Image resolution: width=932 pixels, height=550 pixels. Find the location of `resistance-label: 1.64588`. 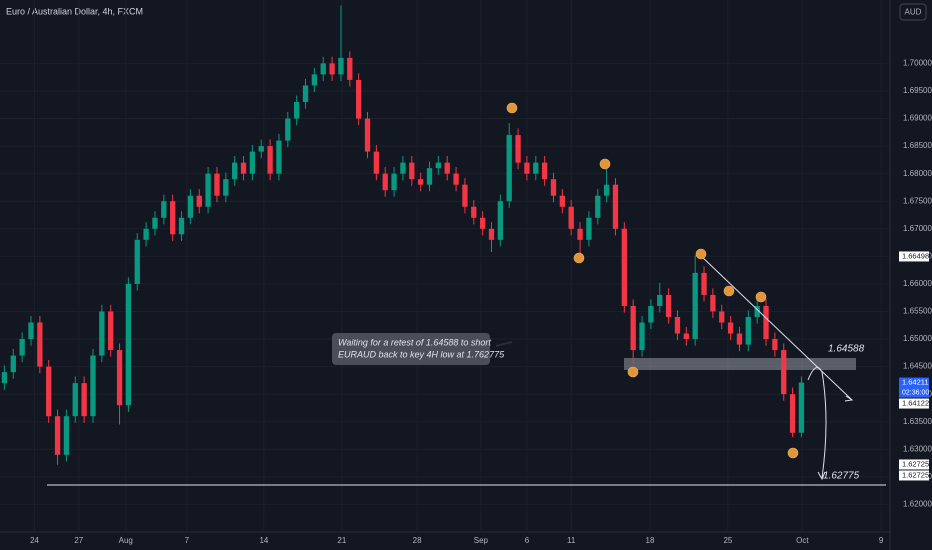

resistance-label: 1.64588 is located at coordinates (846, 349).